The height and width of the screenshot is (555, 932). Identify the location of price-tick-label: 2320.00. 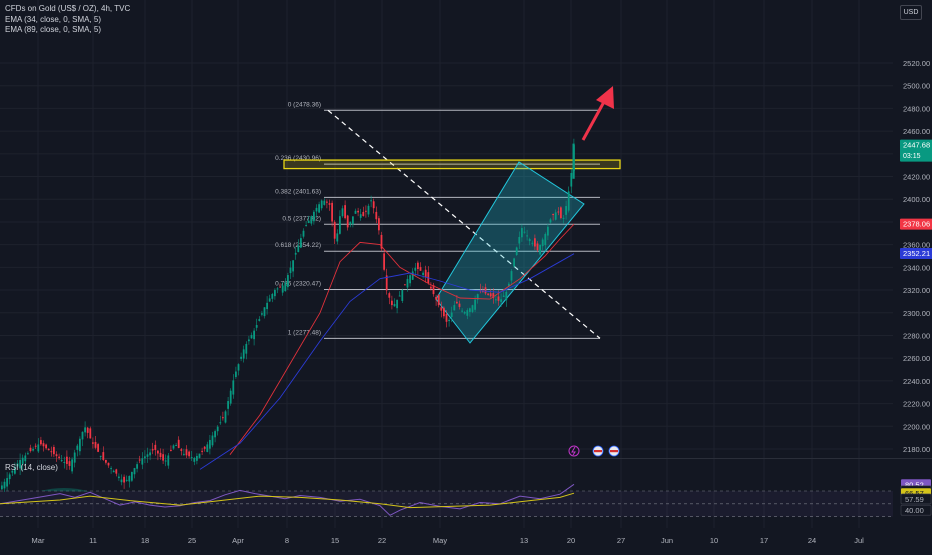
(916, 290).